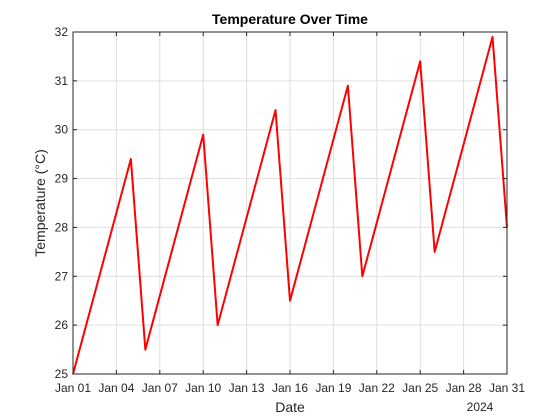  Describe the element at coordinates (247, 388) in the screenshot. I see `x-tick-label: Jan 13` at that location.